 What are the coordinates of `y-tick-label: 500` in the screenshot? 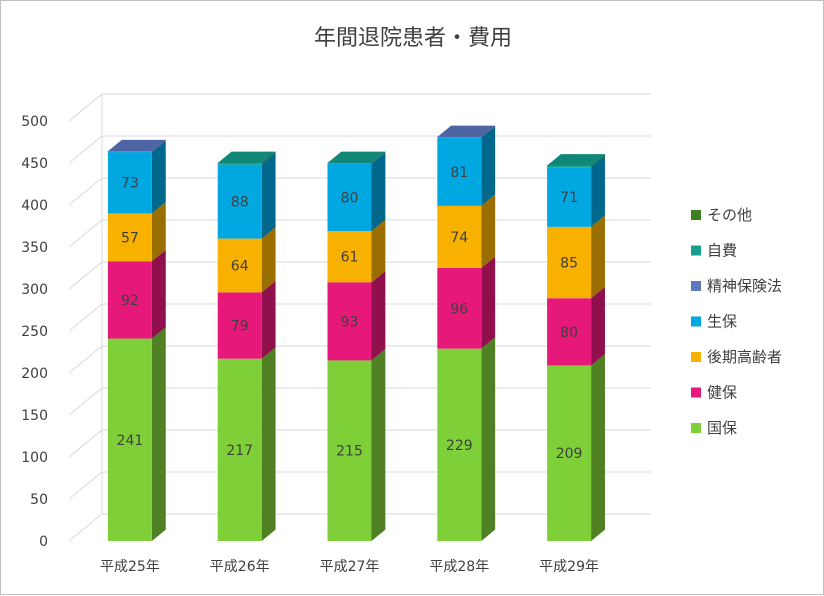 It's located at (34, 122).